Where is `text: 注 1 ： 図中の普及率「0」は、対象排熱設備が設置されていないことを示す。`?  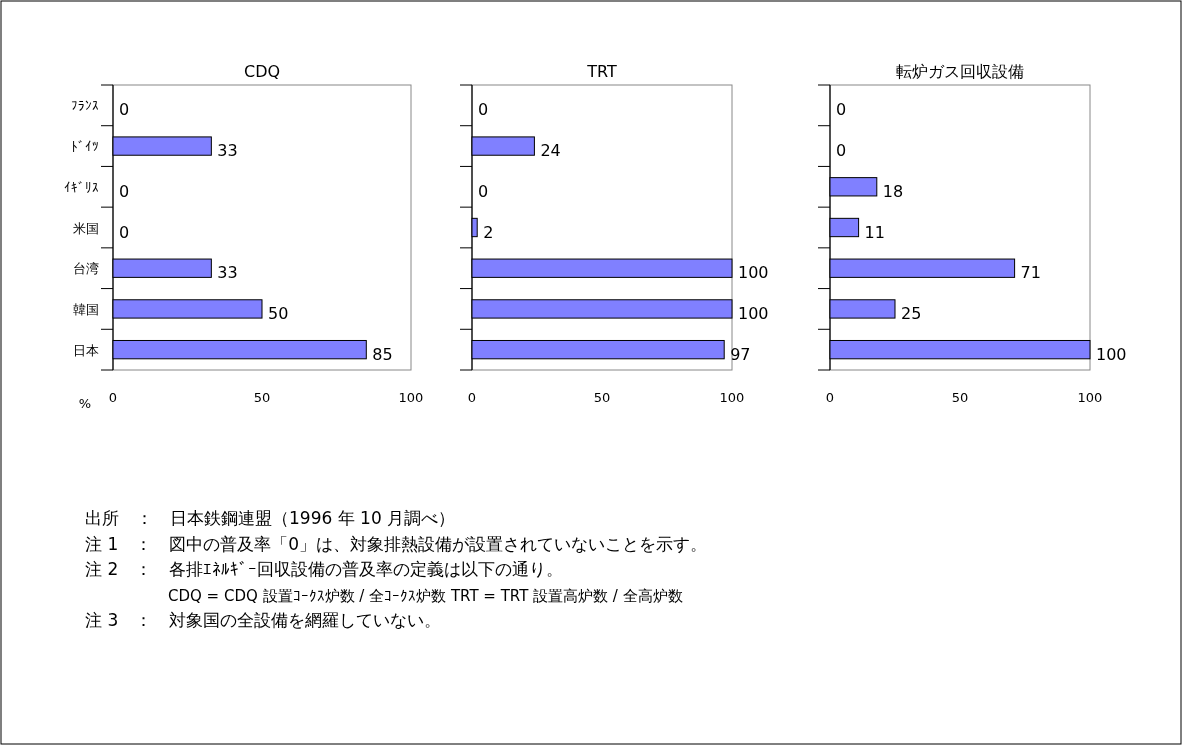 text: 注 1 ： 図中の普及率「0」は、対象排熱設備が設置されていないことを示す。 is located at coordinates (396, 543).